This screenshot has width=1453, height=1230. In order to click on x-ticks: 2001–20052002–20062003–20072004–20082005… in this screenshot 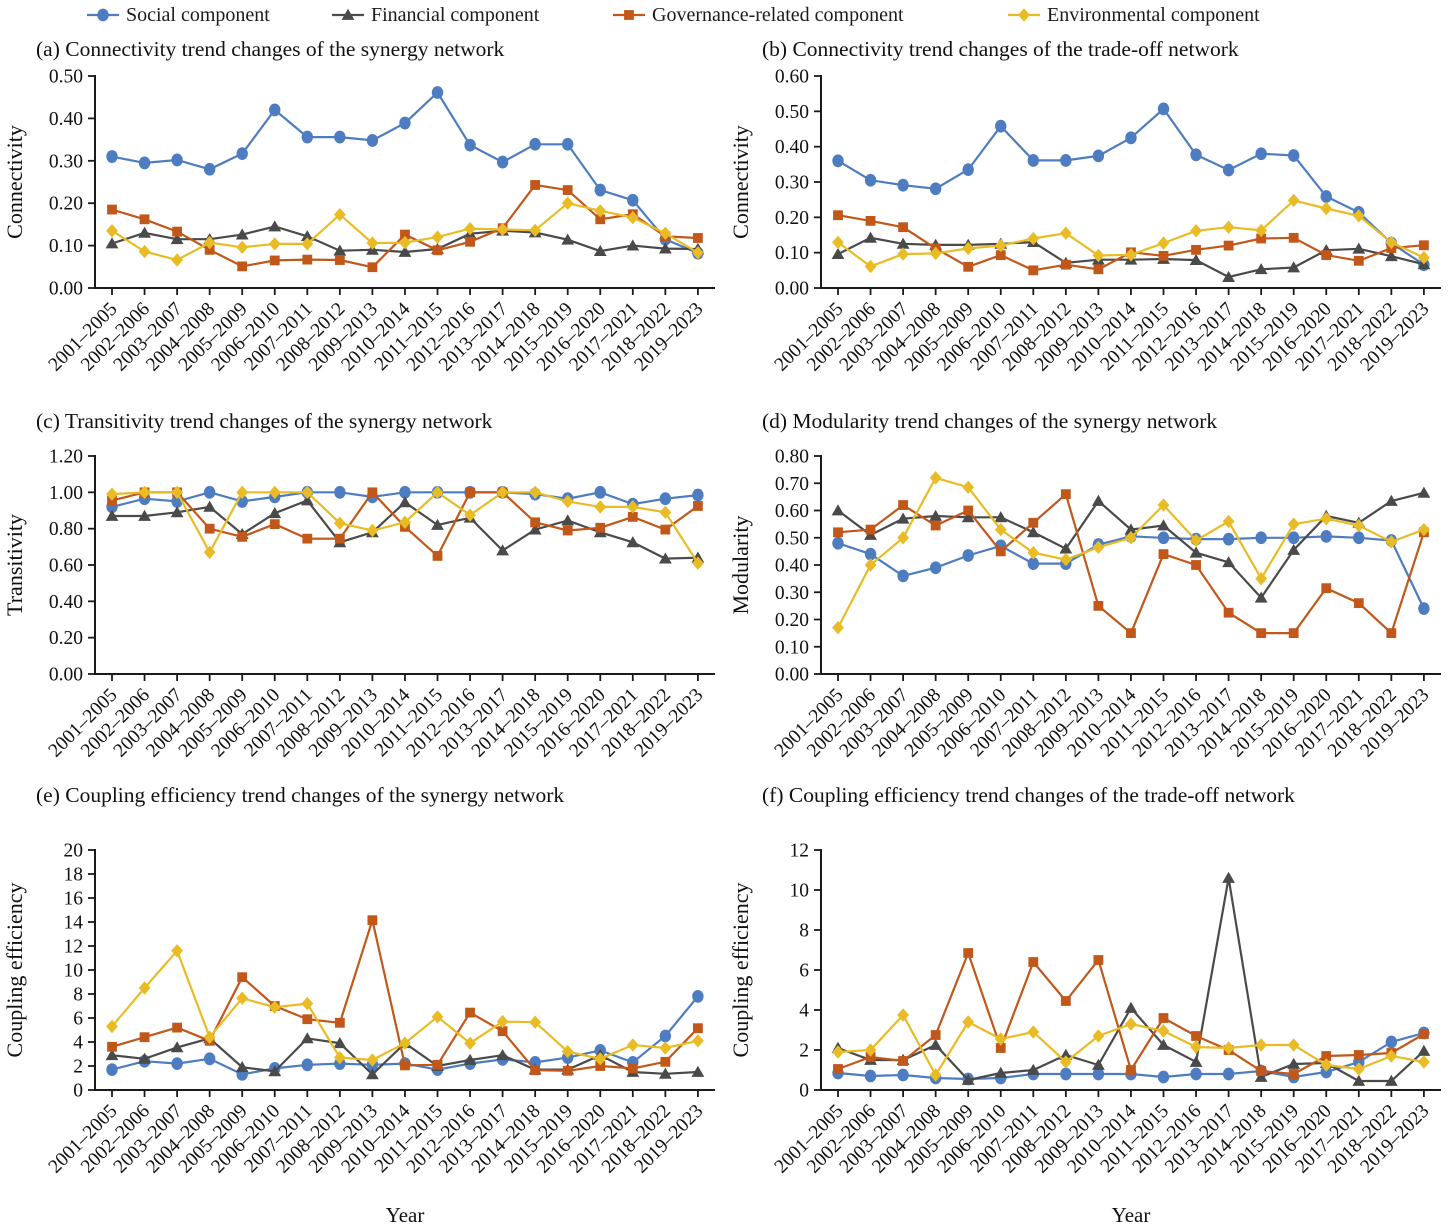, I will do `click(1102, 332)`.